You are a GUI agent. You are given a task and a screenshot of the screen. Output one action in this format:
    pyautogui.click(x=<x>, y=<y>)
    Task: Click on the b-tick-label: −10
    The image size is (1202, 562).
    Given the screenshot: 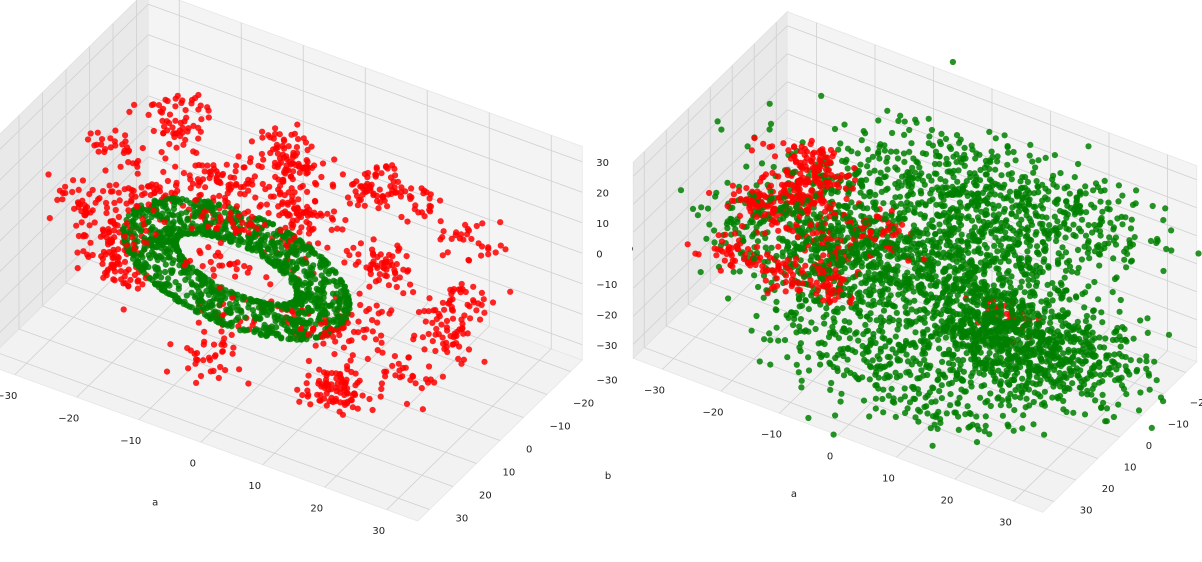 What is the action you would take?
    pyautogui.click(x=560, y=427)
    